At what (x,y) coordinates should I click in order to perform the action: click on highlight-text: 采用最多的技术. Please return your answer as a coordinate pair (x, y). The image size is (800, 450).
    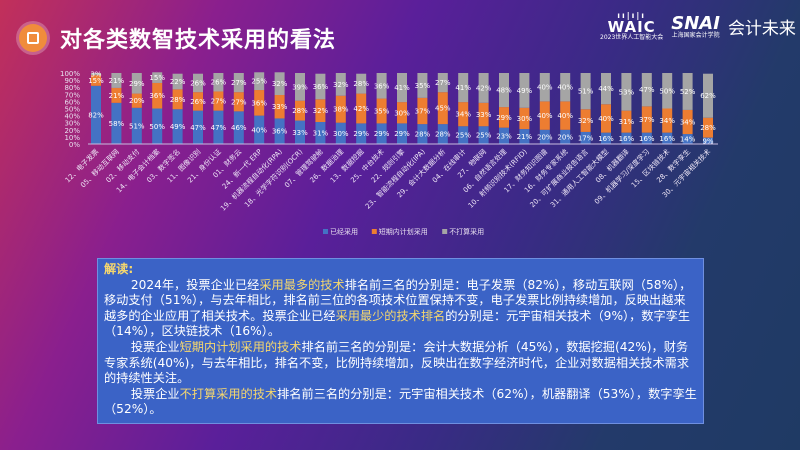
    Looking at the image, I should click on (302, 284).